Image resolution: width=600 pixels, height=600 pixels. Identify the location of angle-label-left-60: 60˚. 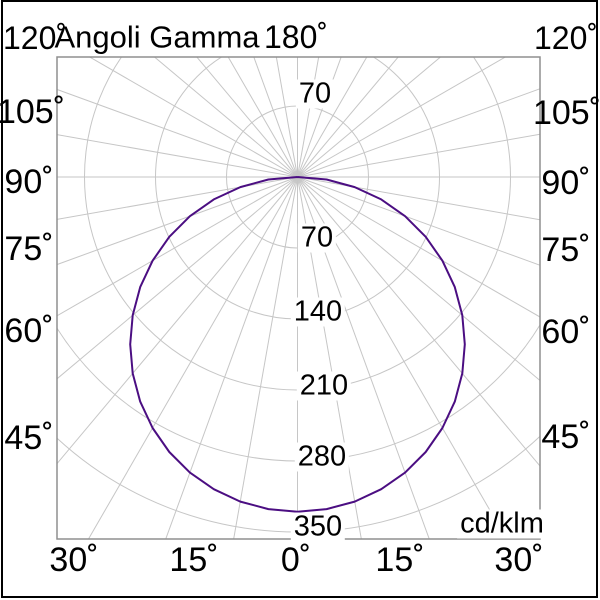
(29, 331).